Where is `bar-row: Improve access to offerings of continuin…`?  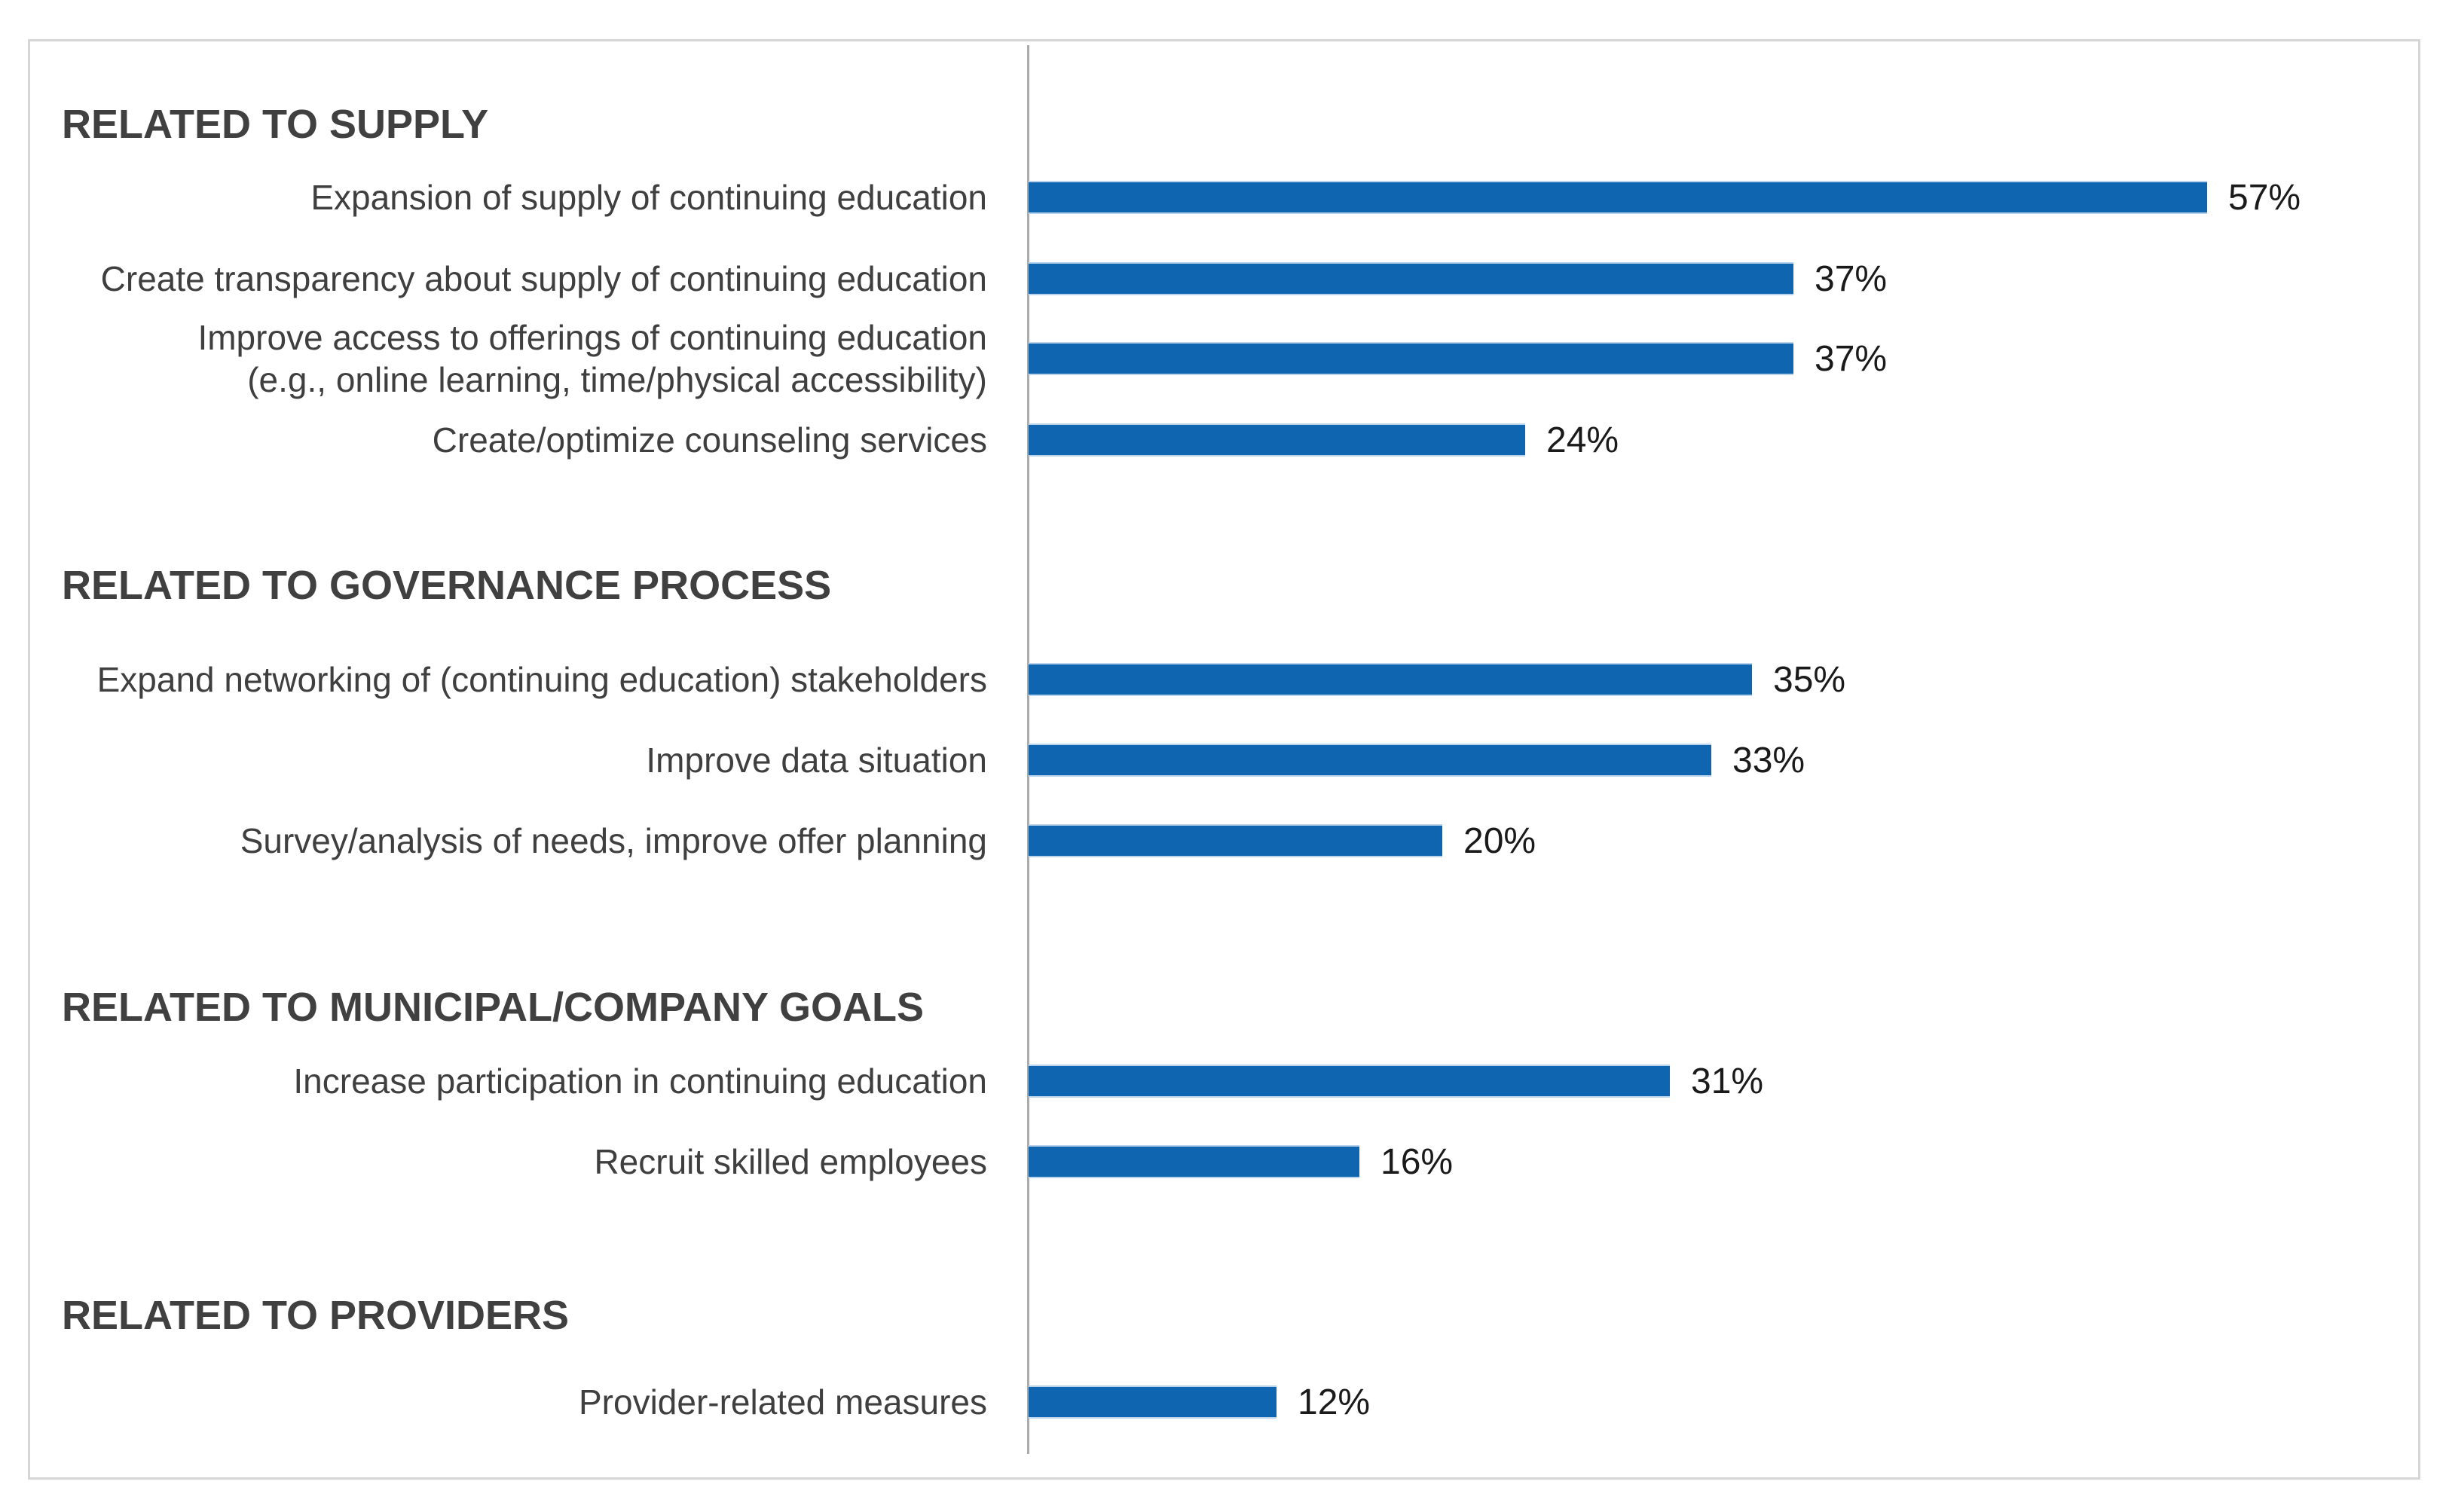
bar-row: Improve access to offerings of continuin… is located at coordinates (1223, 358).